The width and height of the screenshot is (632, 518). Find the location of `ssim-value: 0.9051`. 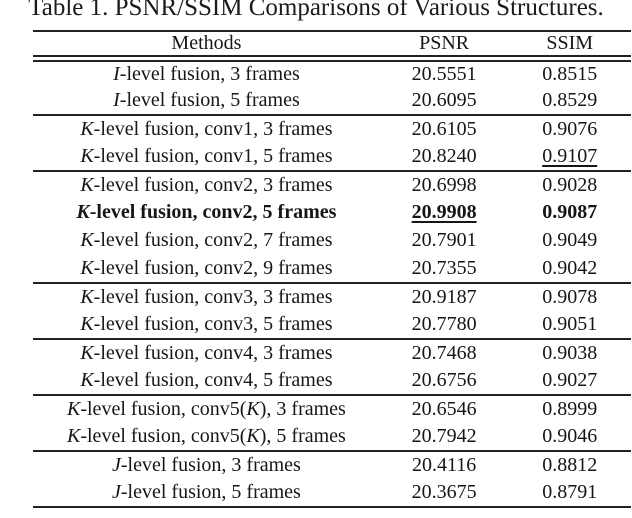

ssim-value: 0.9051 is located at coordinates (570, 323).